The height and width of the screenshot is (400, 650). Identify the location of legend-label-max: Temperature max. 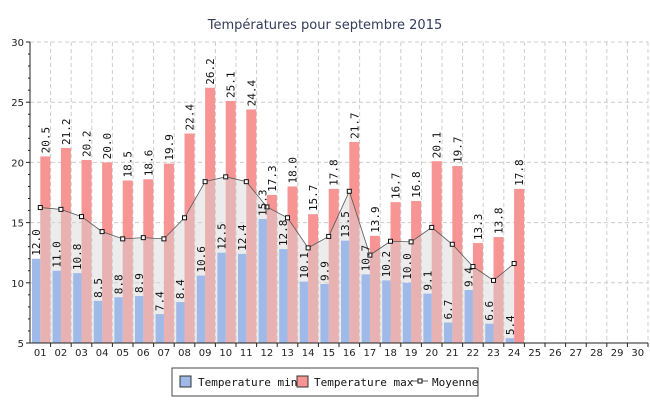
(364, 382).